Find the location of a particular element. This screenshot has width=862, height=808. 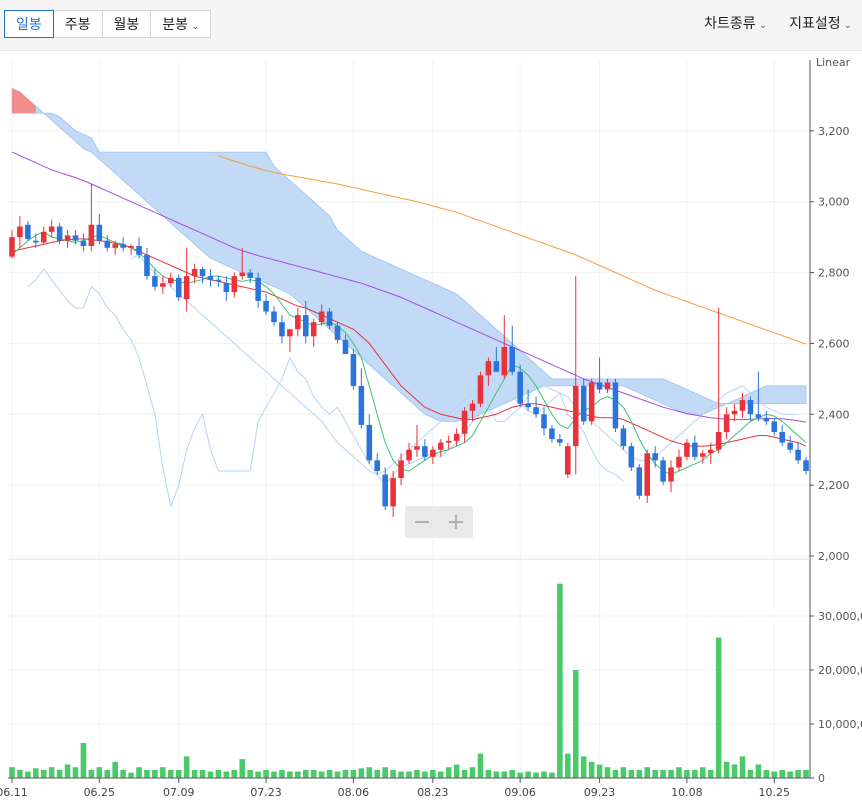

period-tabs: 일봉 주봉 월봉 분봉 ⌄ is located at coordinates (108, 24).